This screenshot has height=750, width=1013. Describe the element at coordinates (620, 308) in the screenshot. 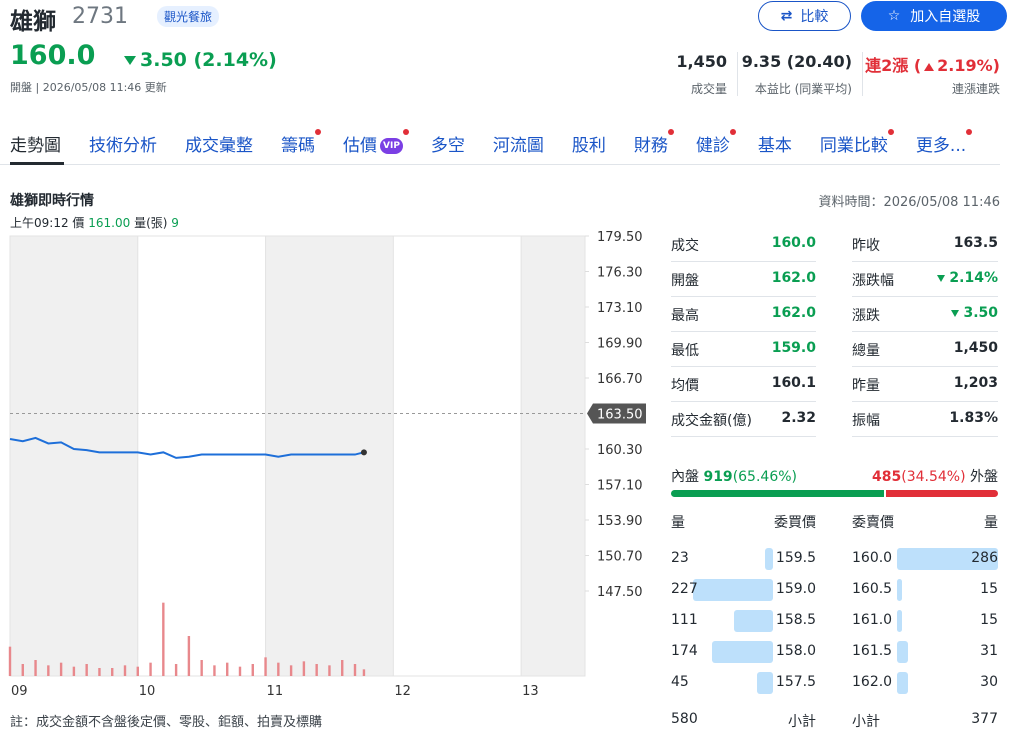

I see `y-tick-label: 173.10` at that location.